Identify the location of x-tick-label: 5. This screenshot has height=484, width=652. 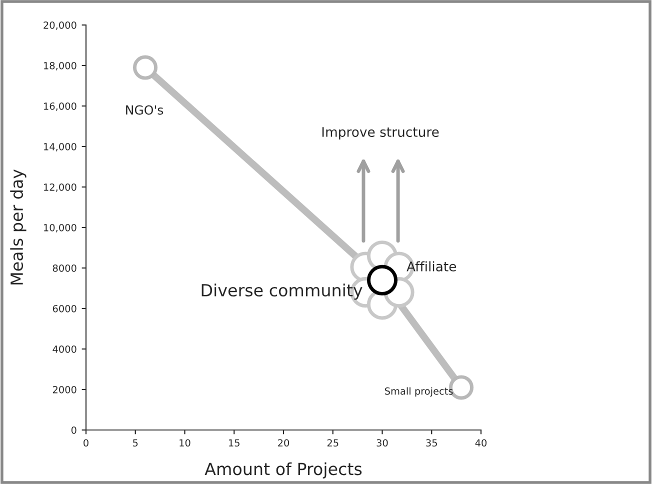
(135, 443).